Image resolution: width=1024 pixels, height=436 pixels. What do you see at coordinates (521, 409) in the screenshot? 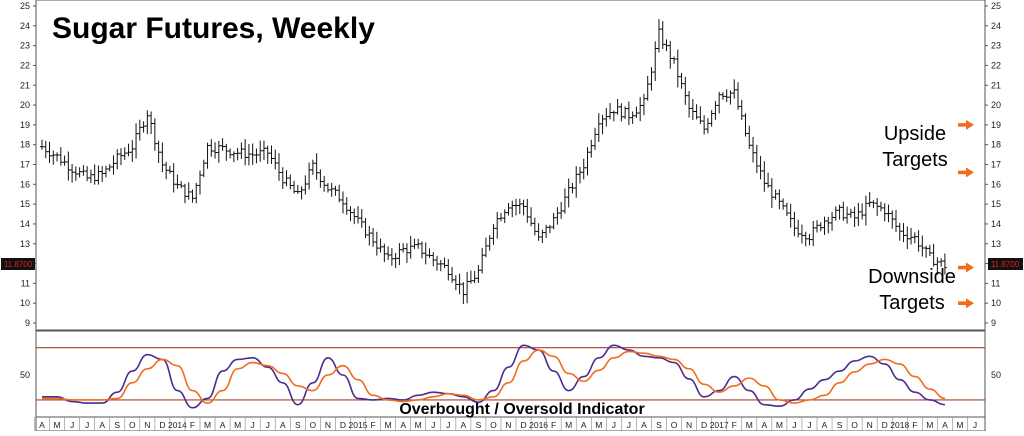
I see `indicator-title: Overbought / Oversold Indicator` at bounding box center [521, 409].